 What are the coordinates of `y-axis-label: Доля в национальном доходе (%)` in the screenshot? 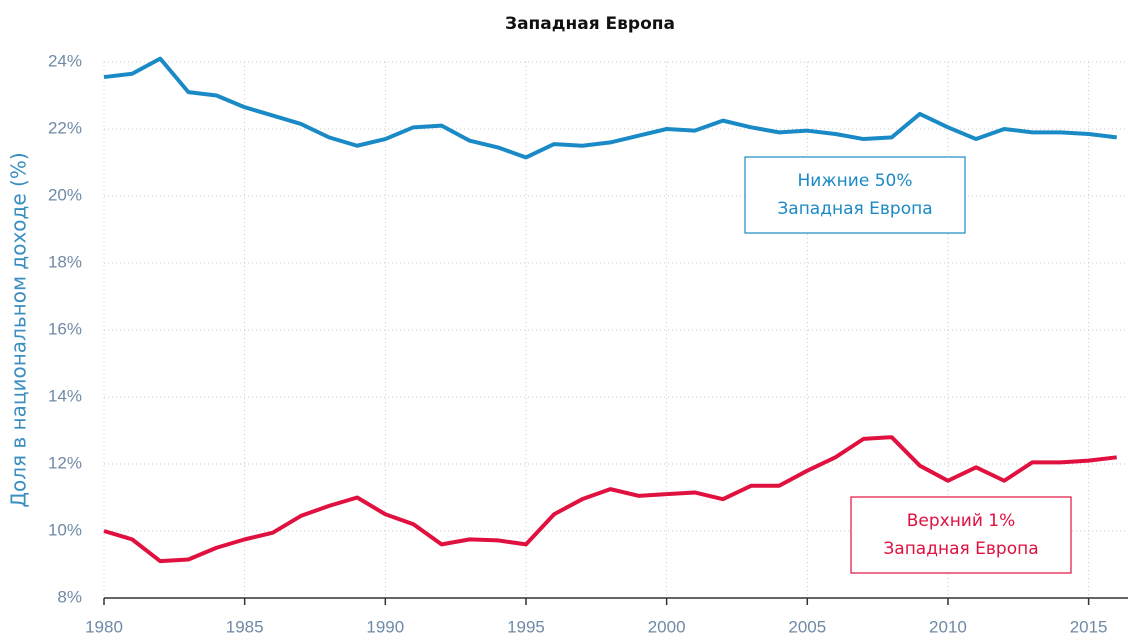 It's located at (19, 329).